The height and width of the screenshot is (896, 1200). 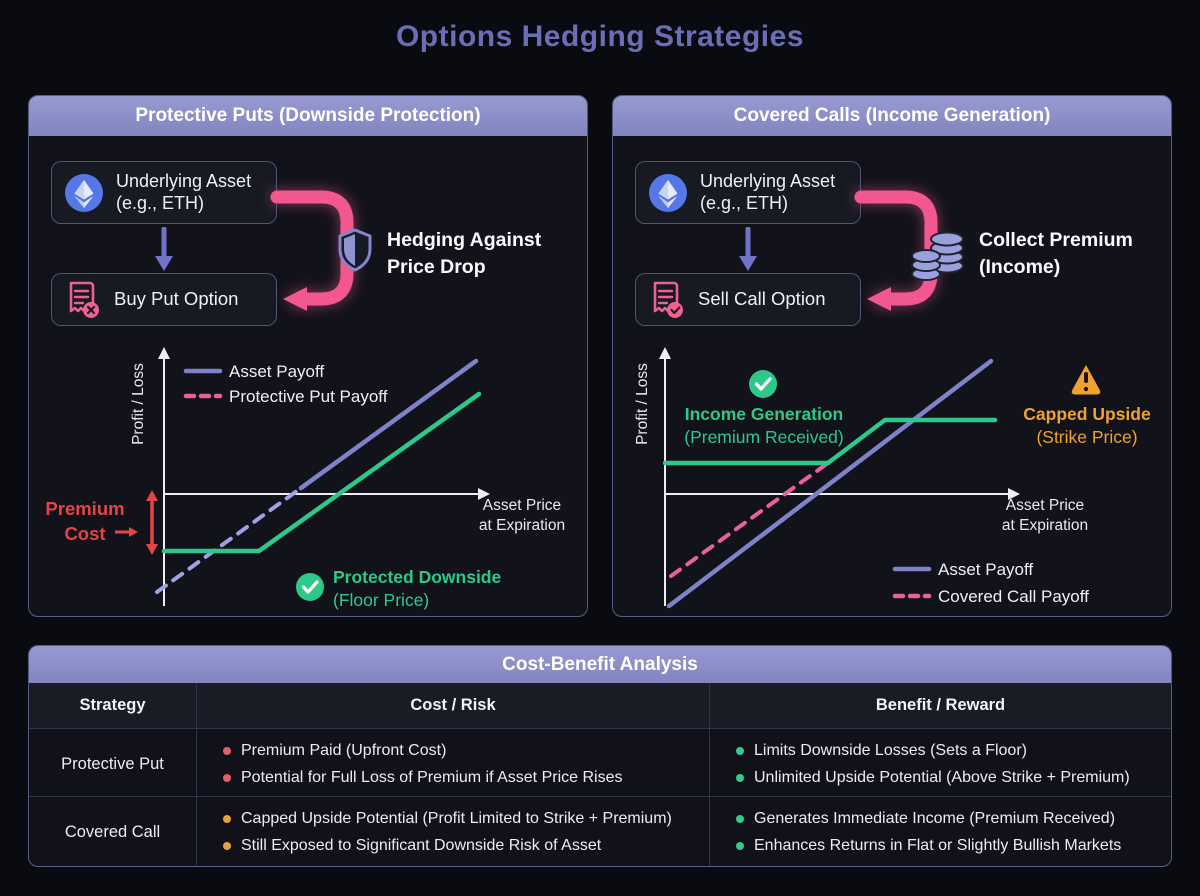 I want to click on panel-covered-calls-header: Covered Calls (Income Generation), so click(x=892, y=116).